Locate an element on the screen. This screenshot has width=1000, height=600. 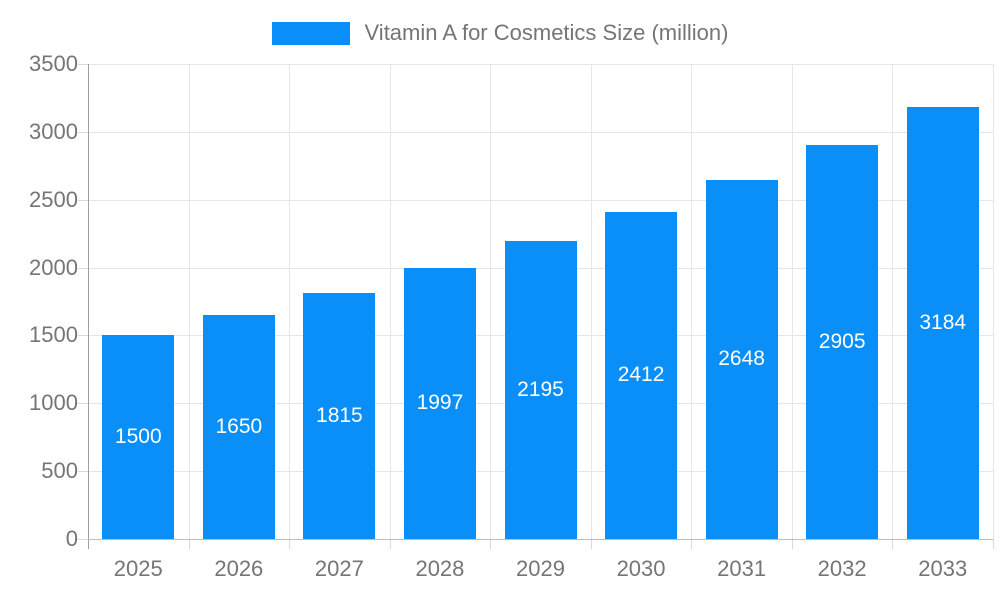
x-tick-label: 2026 is located at coordinates (239, 568).